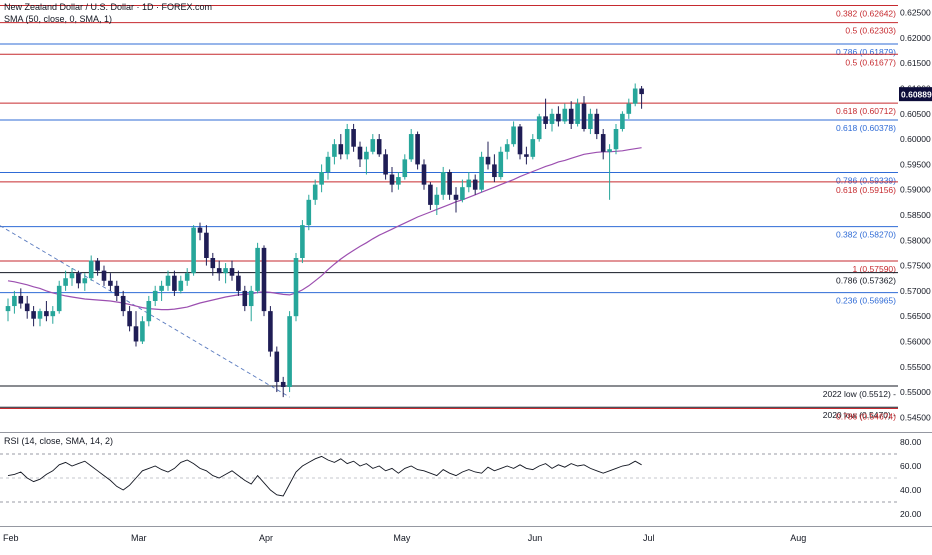 The width and height of the screenshot is (932, 555). Describe the element at coordinates (58, 19) in the screenshot. I see `sma-indicator-label: SMA (50, close, 0, SMA, 1)` at that location.